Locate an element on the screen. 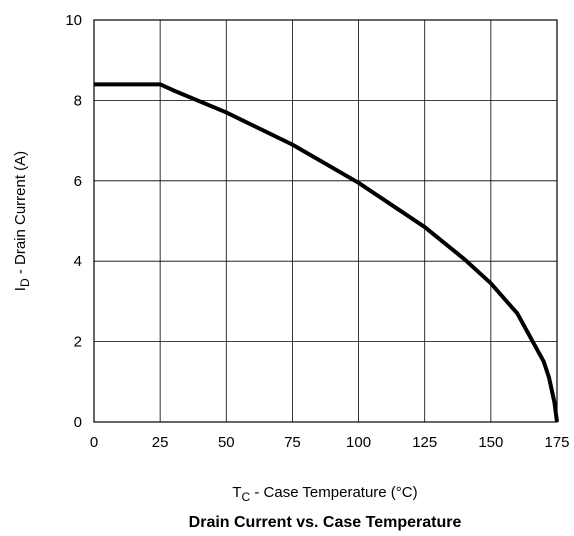 Image resolution: width=574 pixels, height=536 pixels. x-tick-label-6: 150 is located at coordinates (490, 442).